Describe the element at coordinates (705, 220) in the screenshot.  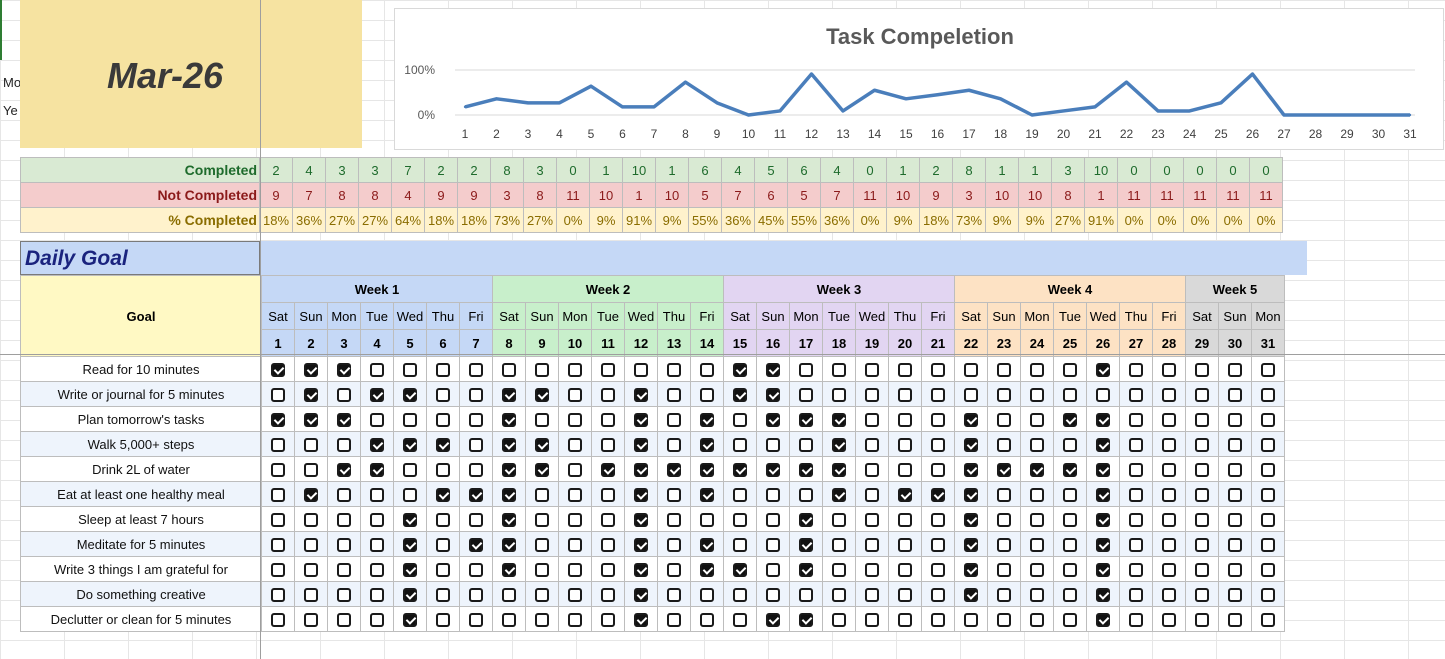
I see `pct-completed-value: 55%` at that location.